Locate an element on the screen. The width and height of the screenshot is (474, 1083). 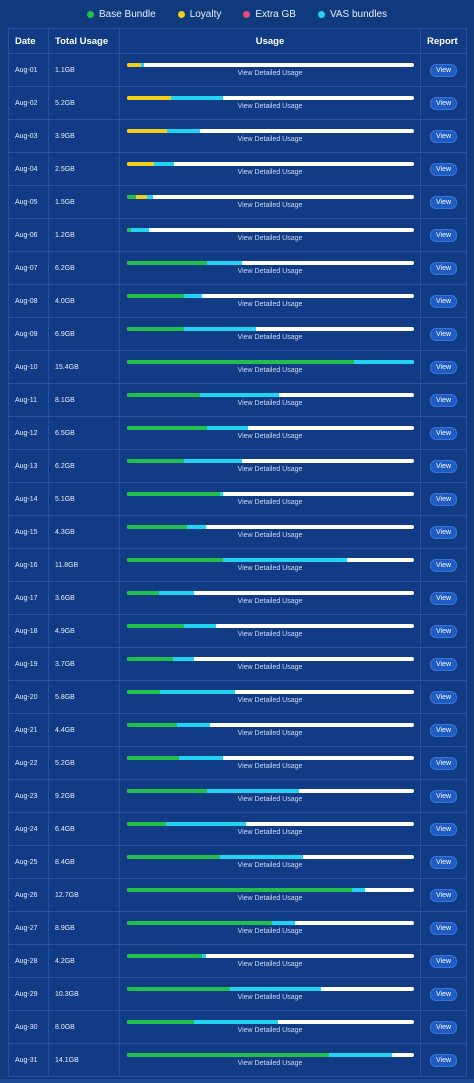
row-total-usage: 15.4GB is located at coordinates (84, 367).